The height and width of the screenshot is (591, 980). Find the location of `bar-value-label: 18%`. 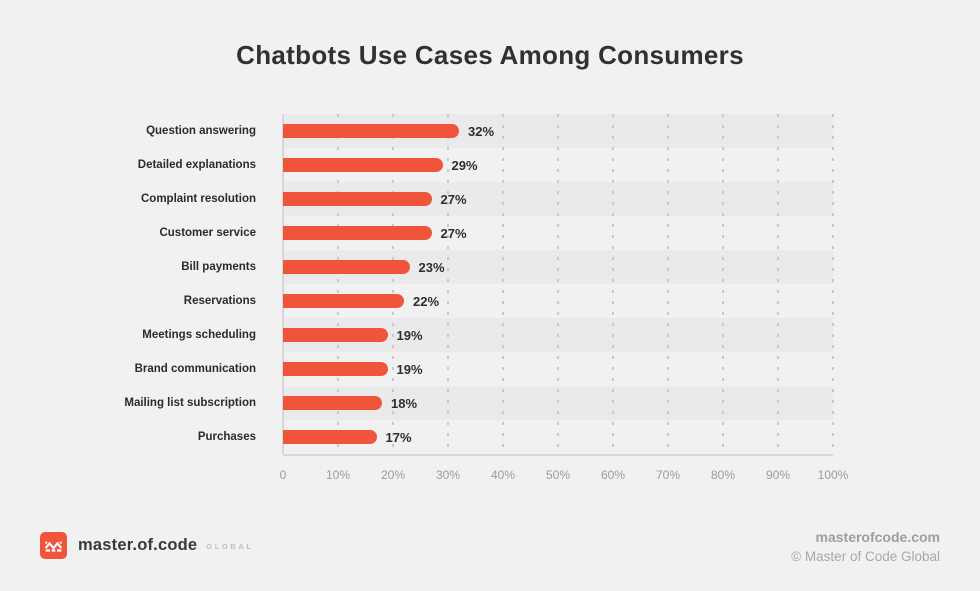

bar-value-label: 18% is located at coordinates (404, 403).